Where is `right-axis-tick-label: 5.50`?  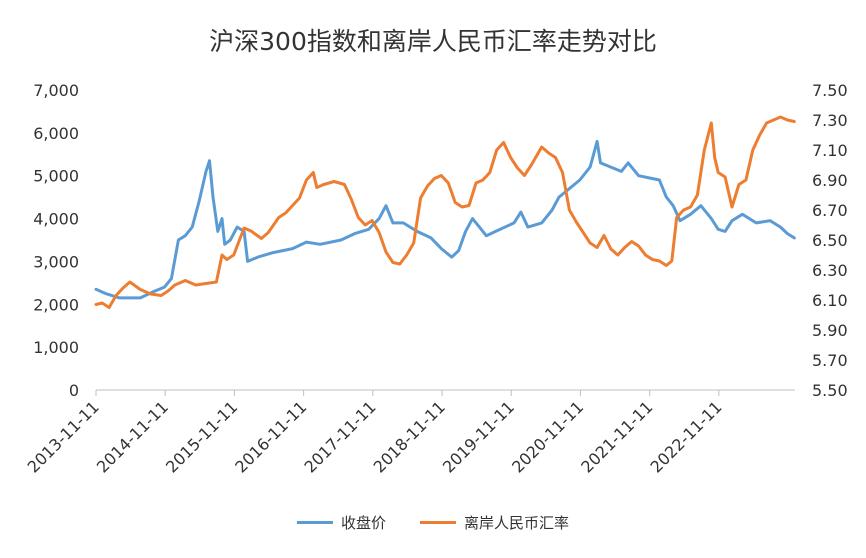
right-axis-tick-label: 5.50 is located at coordinates (830, 390).